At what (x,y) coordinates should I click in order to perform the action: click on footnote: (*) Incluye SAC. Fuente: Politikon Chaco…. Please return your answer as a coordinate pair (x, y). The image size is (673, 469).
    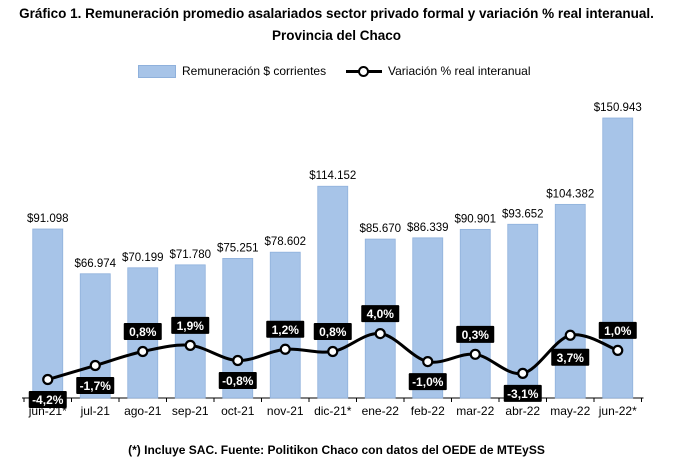
    Looking at the image, I should click on (336, 450).